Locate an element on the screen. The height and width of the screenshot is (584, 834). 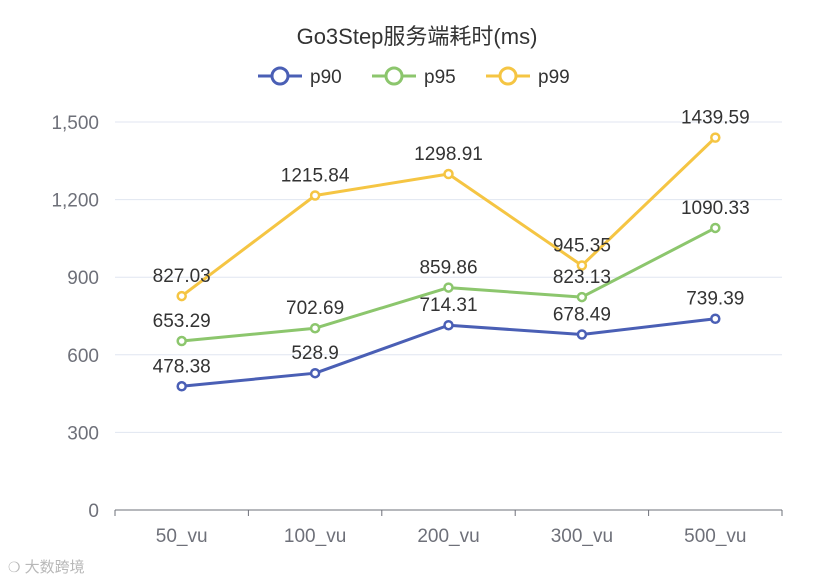
y-axis: 0 300 600 900 1,200 1,500 is located at coordinates (75, 317).